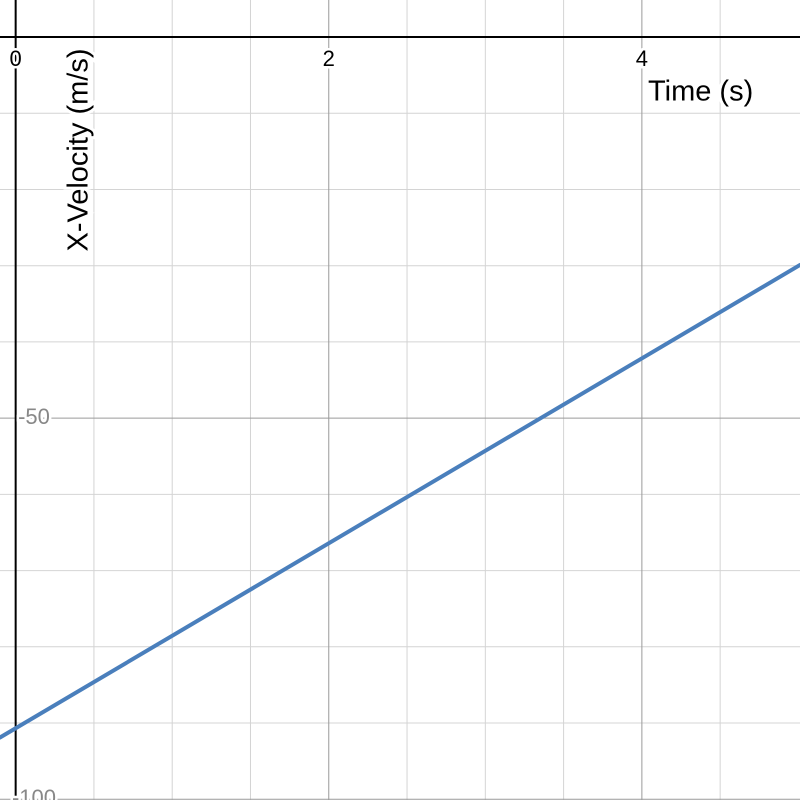 This screenshot has width=800, height=800. I want to click on x-tick-label: 4, so click(642, 58).